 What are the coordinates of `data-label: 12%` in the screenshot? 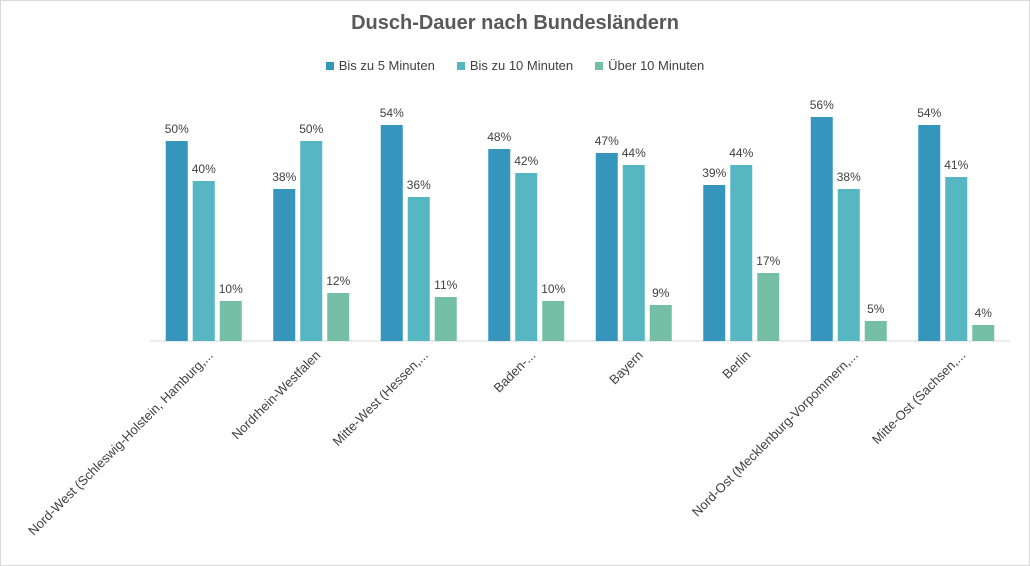 It's located at (338, 281).